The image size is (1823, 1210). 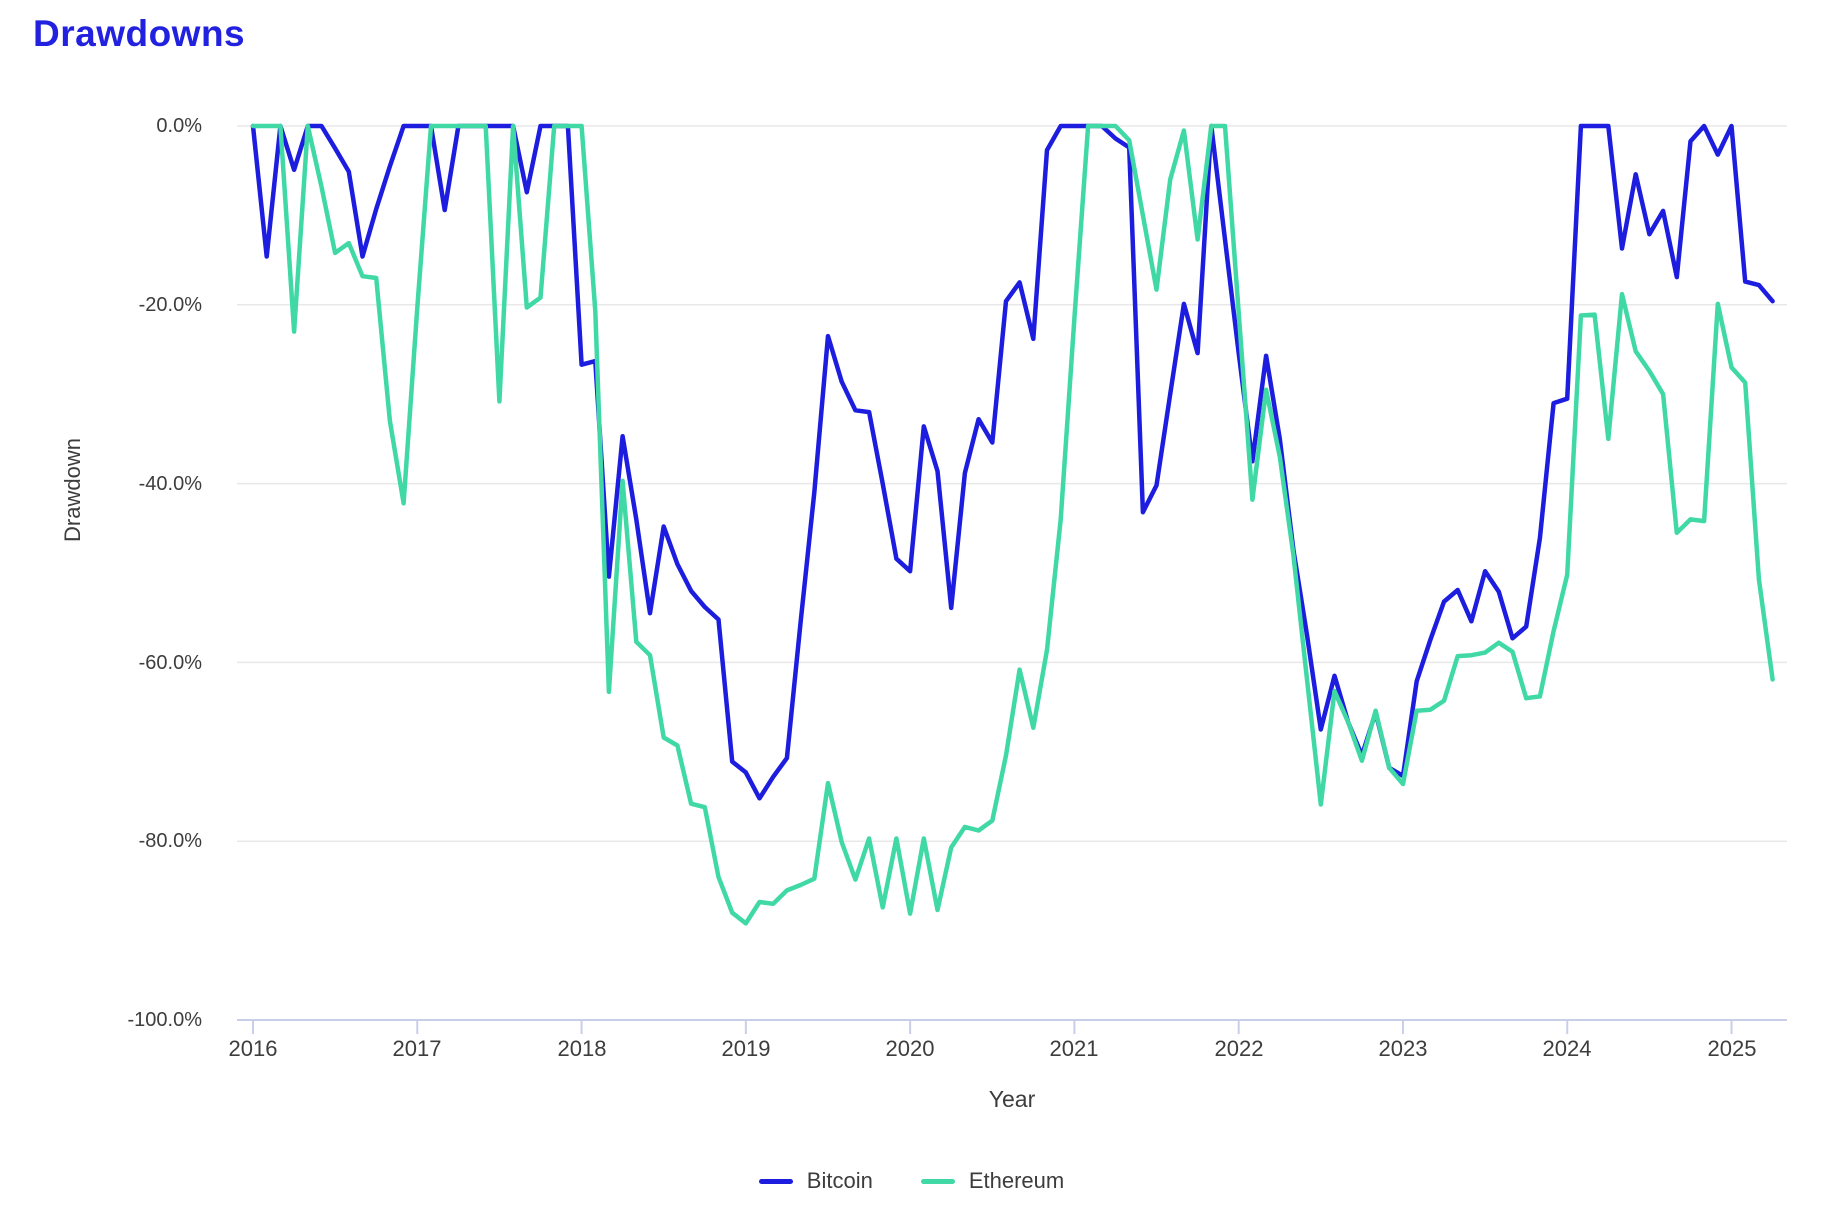 What do you see at coordinates (839, 1180) in the screenshot?
I see `legend-label-bitcoin: Bitcoin` at bounding box center [839, 1180].